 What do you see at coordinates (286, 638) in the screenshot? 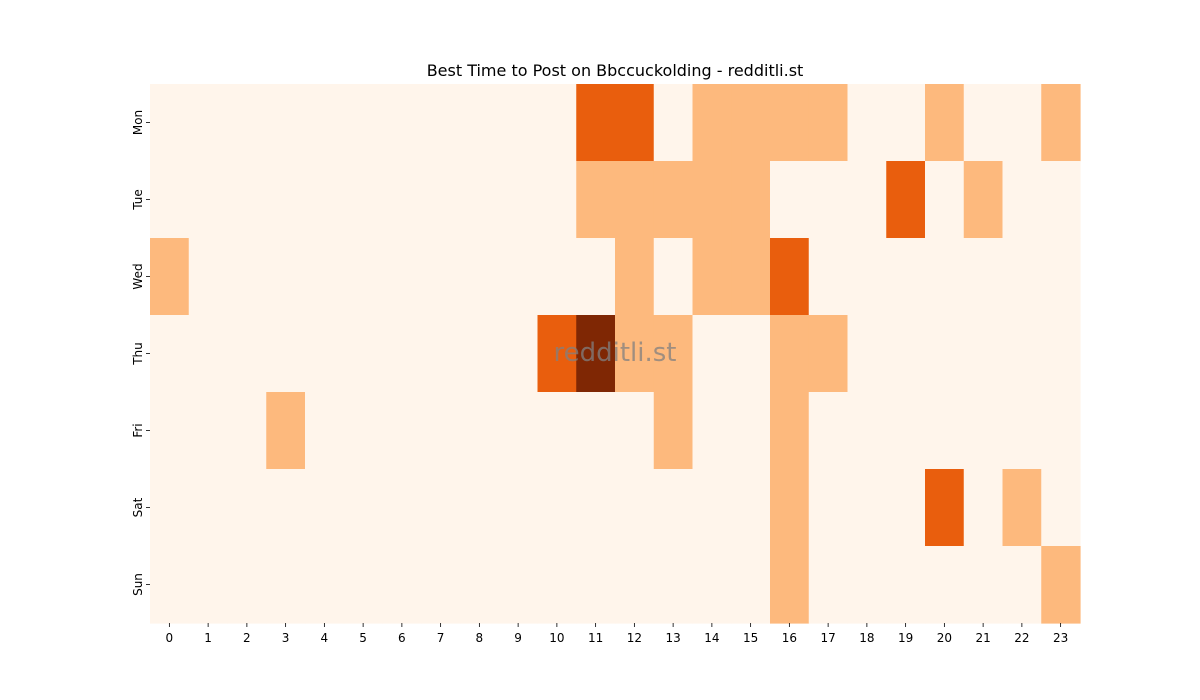
I see `x-tick-label: 3` at bounding box center [286, 638].